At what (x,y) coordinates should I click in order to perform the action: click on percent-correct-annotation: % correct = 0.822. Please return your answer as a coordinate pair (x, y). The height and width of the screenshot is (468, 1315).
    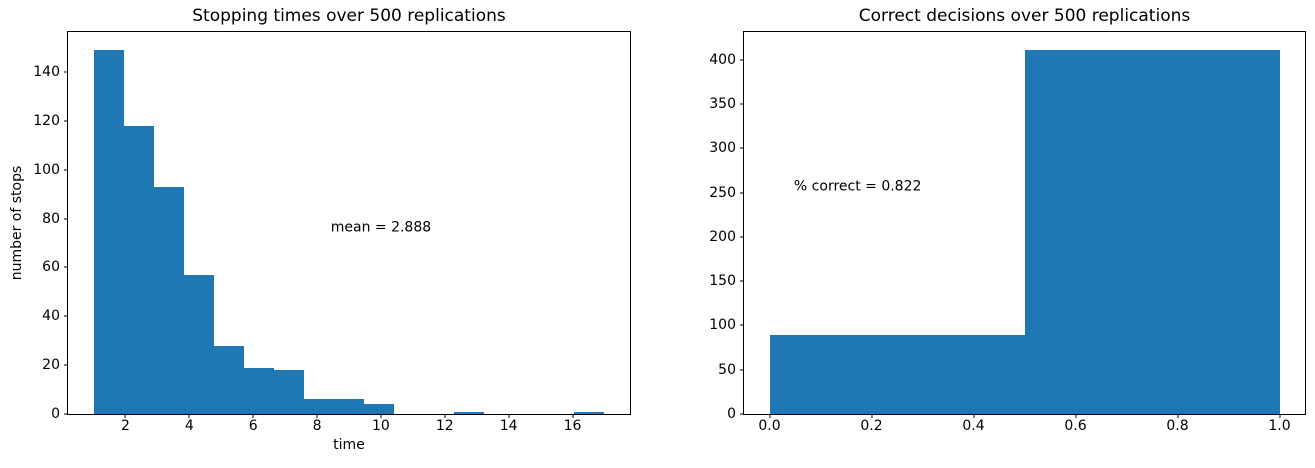
    Looking at the image, I should click on (857, 186).